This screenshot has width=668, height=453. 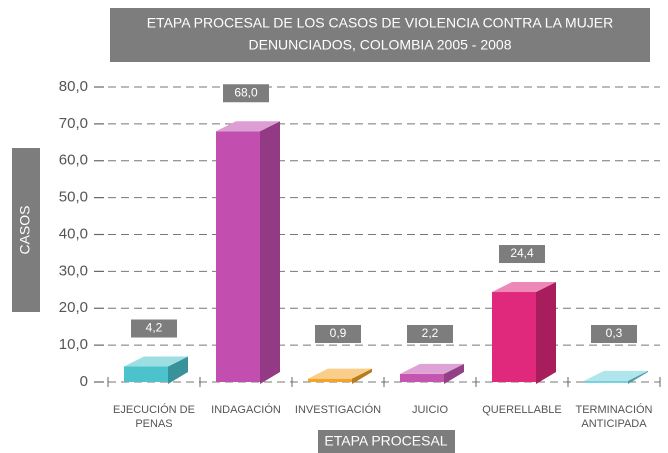 What do you see at coordinates (73, 197) in the screenshot?
I see `y-tick-label: 50,0` at bounding box center [73, 197].